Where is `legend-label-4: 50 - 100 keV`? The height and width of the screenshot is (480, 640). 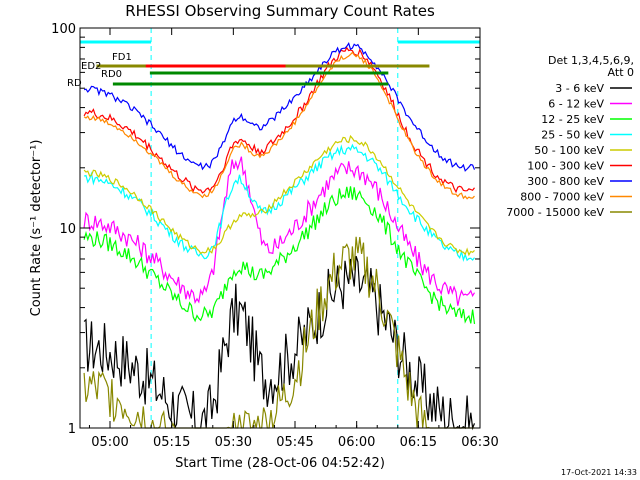
legend-label-4: 50 - 100 keV is located at coordinates (569, 150).